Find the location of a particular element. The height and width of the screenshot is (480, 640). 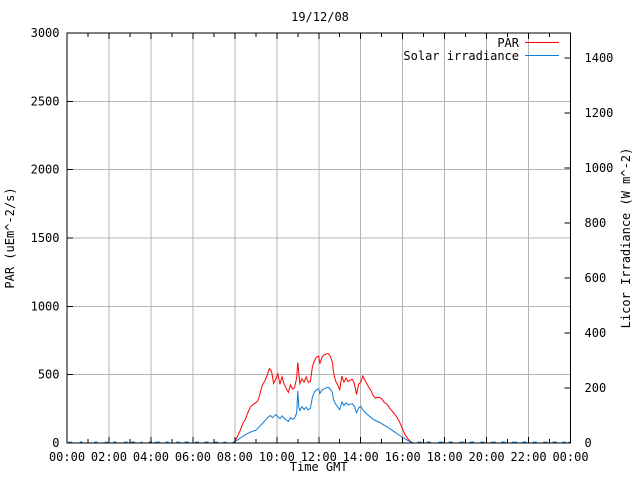

y-right-tick-label: 800 is located at coordinates (596, 223).